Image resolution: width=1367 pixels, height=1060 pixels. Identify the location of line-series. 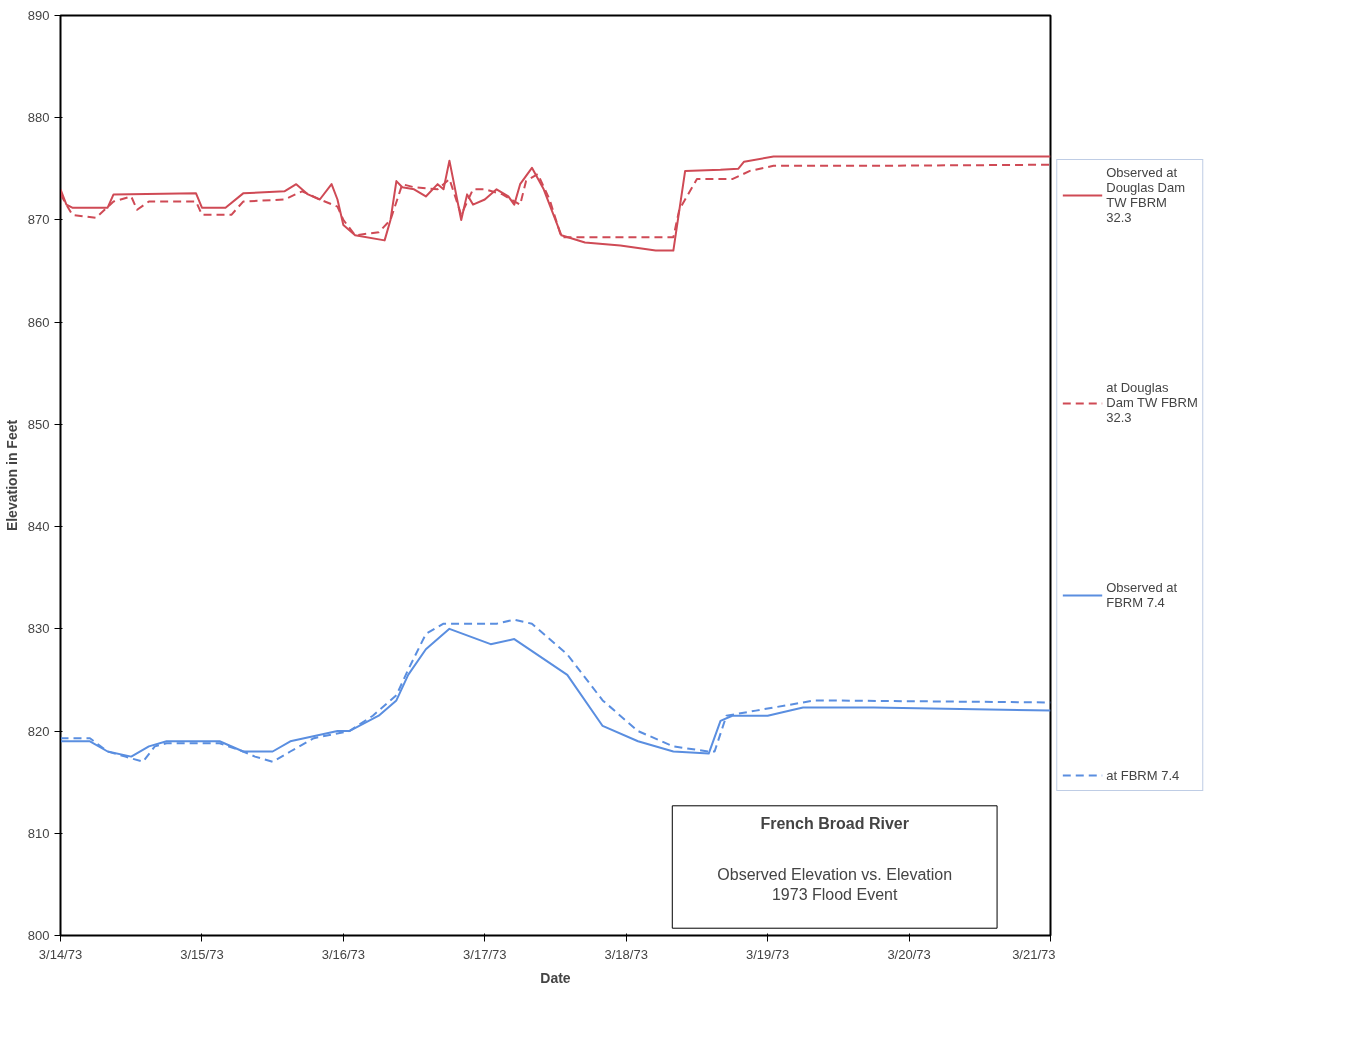
(555, 203).